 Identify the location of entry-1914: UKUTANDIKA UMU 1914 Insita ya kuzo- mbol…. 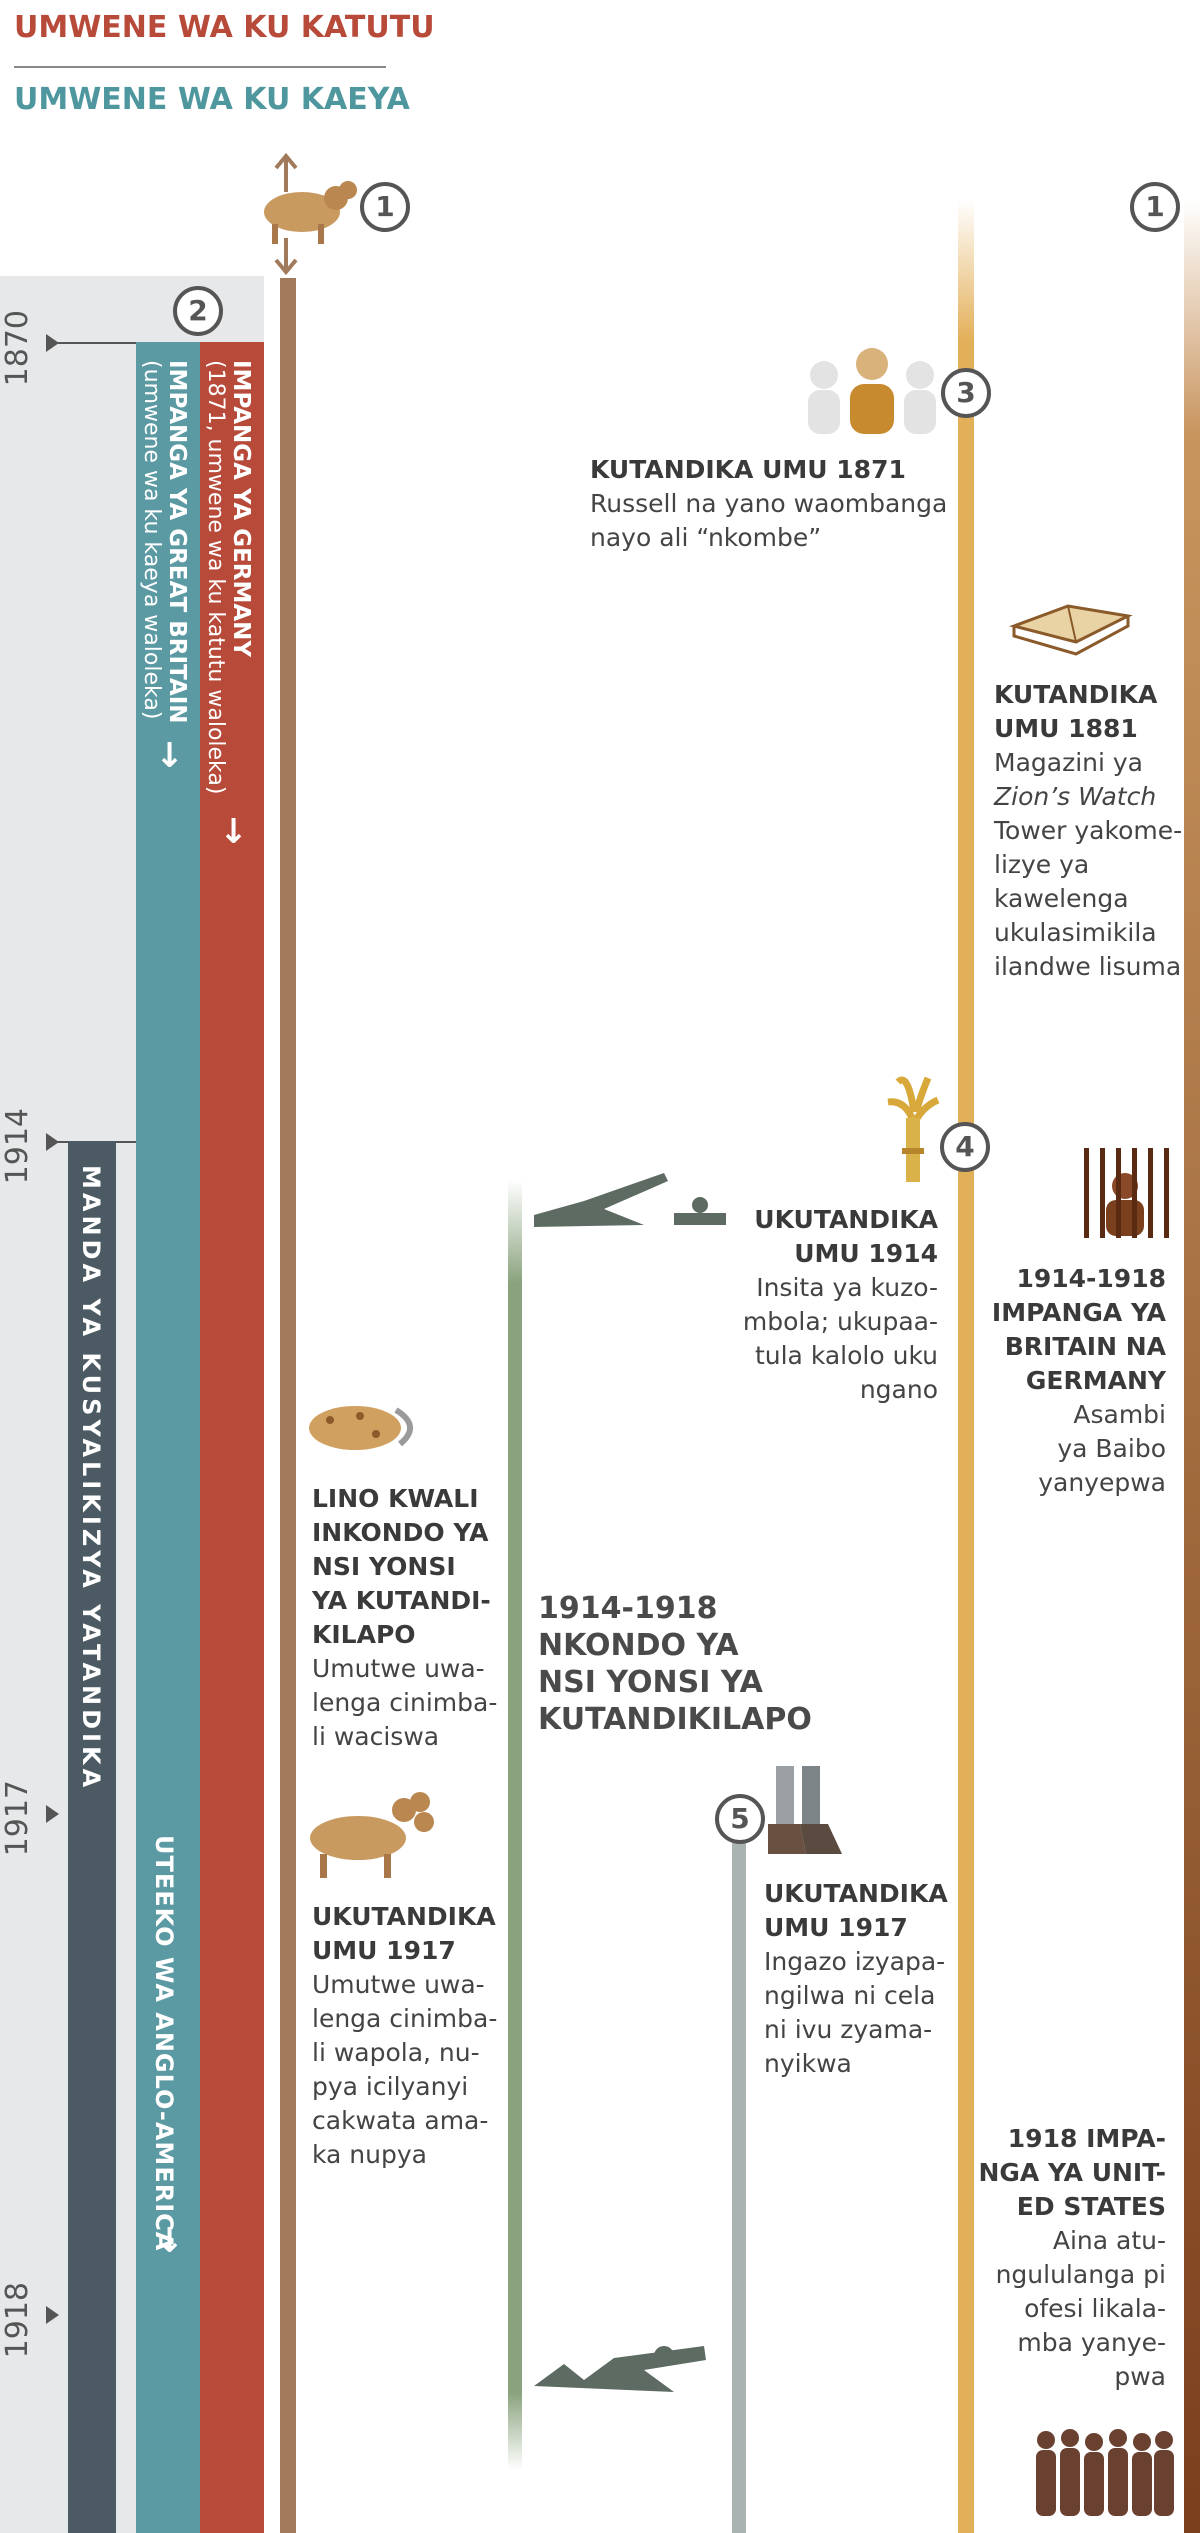
(819, 1305).